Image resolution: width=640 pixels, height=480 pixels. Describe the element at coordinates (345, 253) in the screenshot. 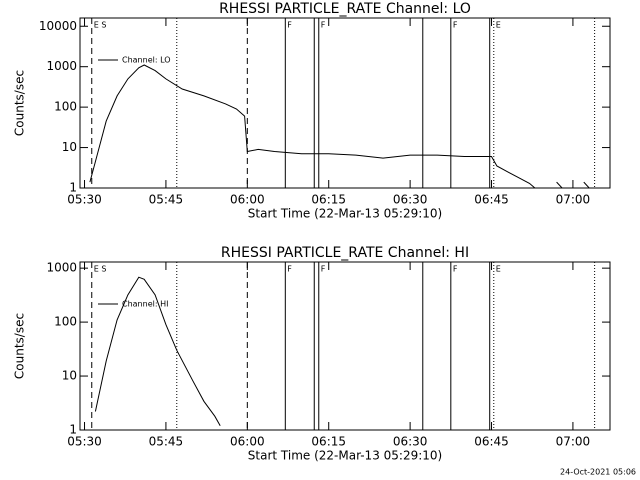

I see `chart-title: RHESSI PARTICLE_RATE Channel: HI` at that location.